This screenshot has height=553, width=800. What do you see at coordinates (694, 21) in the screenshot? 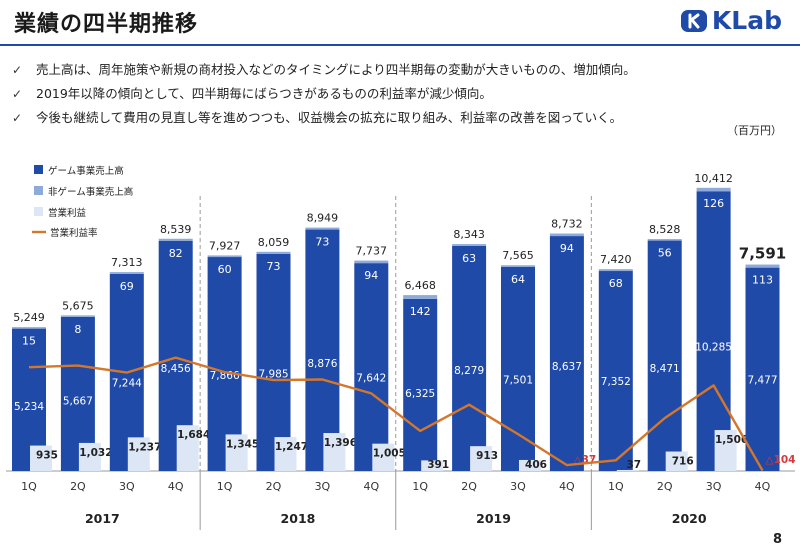
I see `klab-logo-icon` at bounding box center [694, 21].